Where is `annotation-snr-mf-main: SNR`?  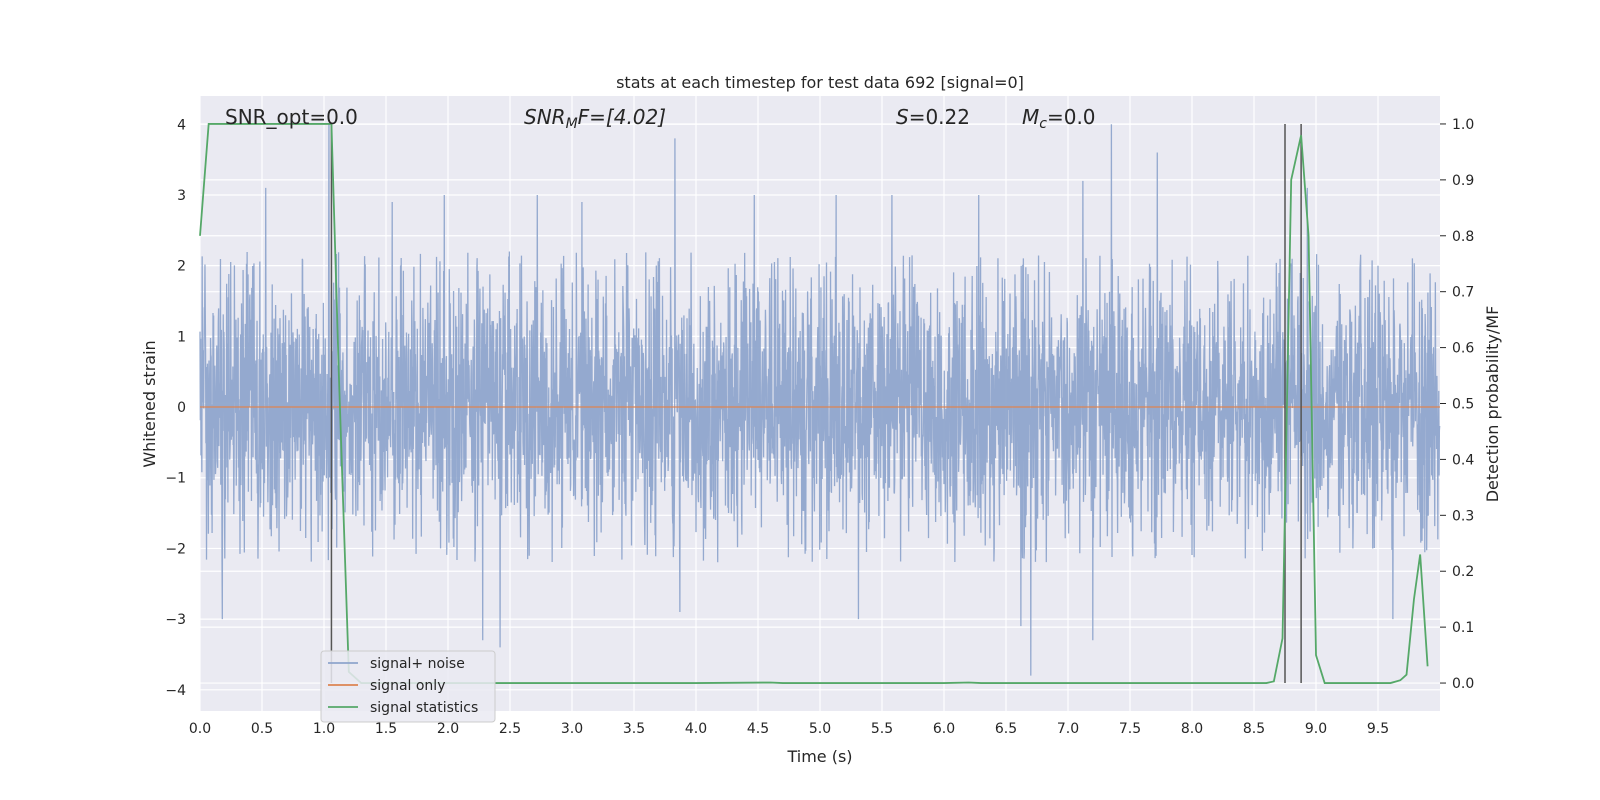 annotation-snr-mf-main: SNR is located at coordinates (545, 117).